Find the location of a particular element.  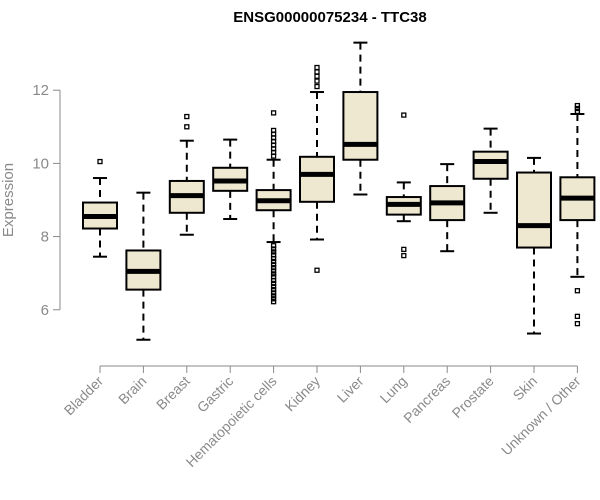

box-kidney is located at coordinates (317, 168).